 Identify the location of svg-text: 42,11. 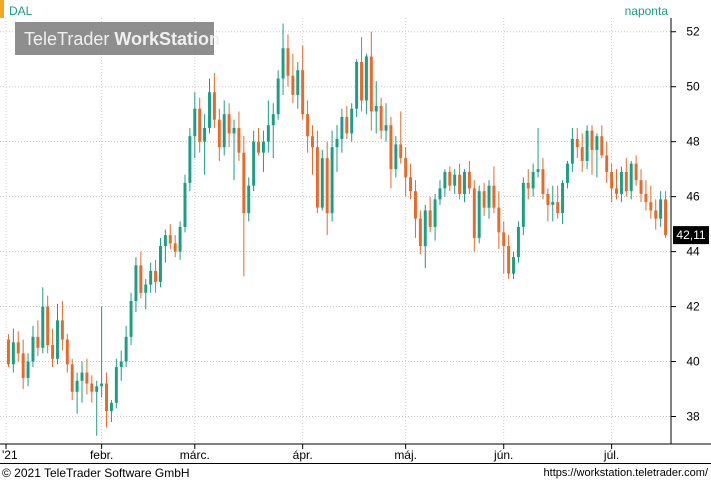
(690, 235).